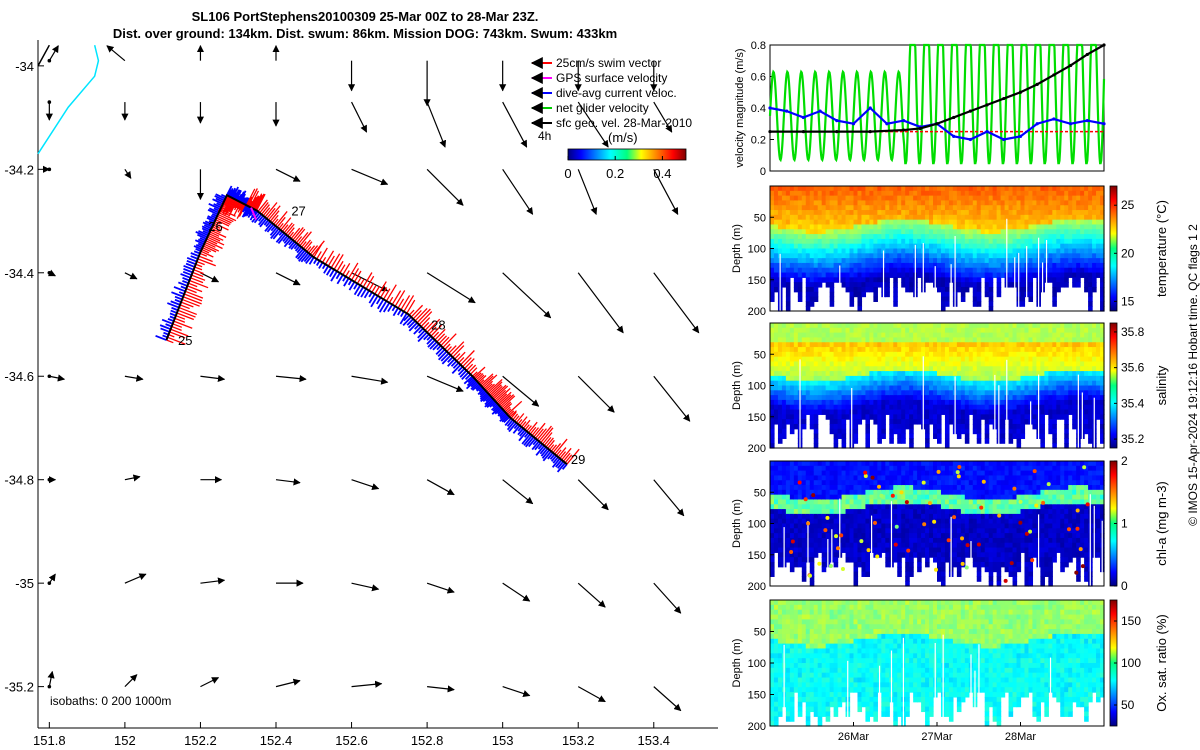  What do you see at coordinates (567, 173) in the screenshot?
I see `map-colorbar-tick-label: 0` at bounding box center [567, 173].